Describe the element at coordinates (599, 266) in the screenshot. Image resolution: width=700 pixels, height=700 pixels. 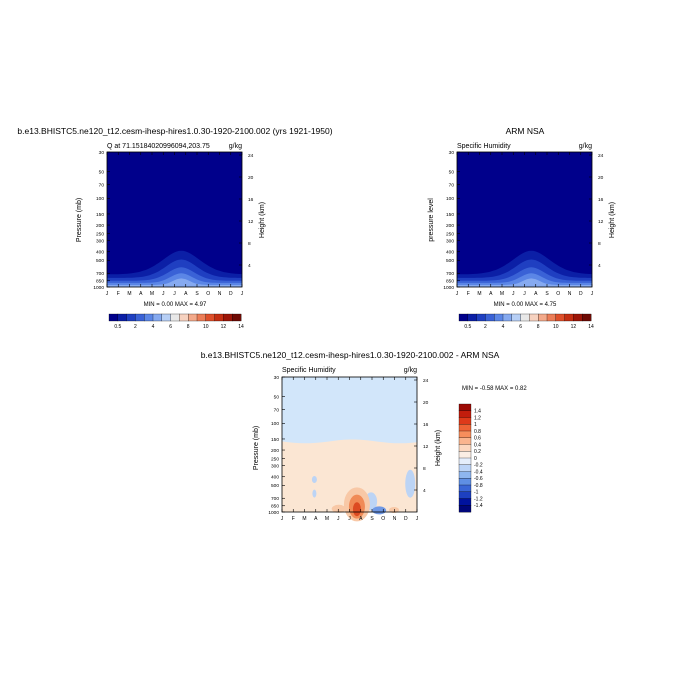
I see `y-right-tick-label: 4` at that location.